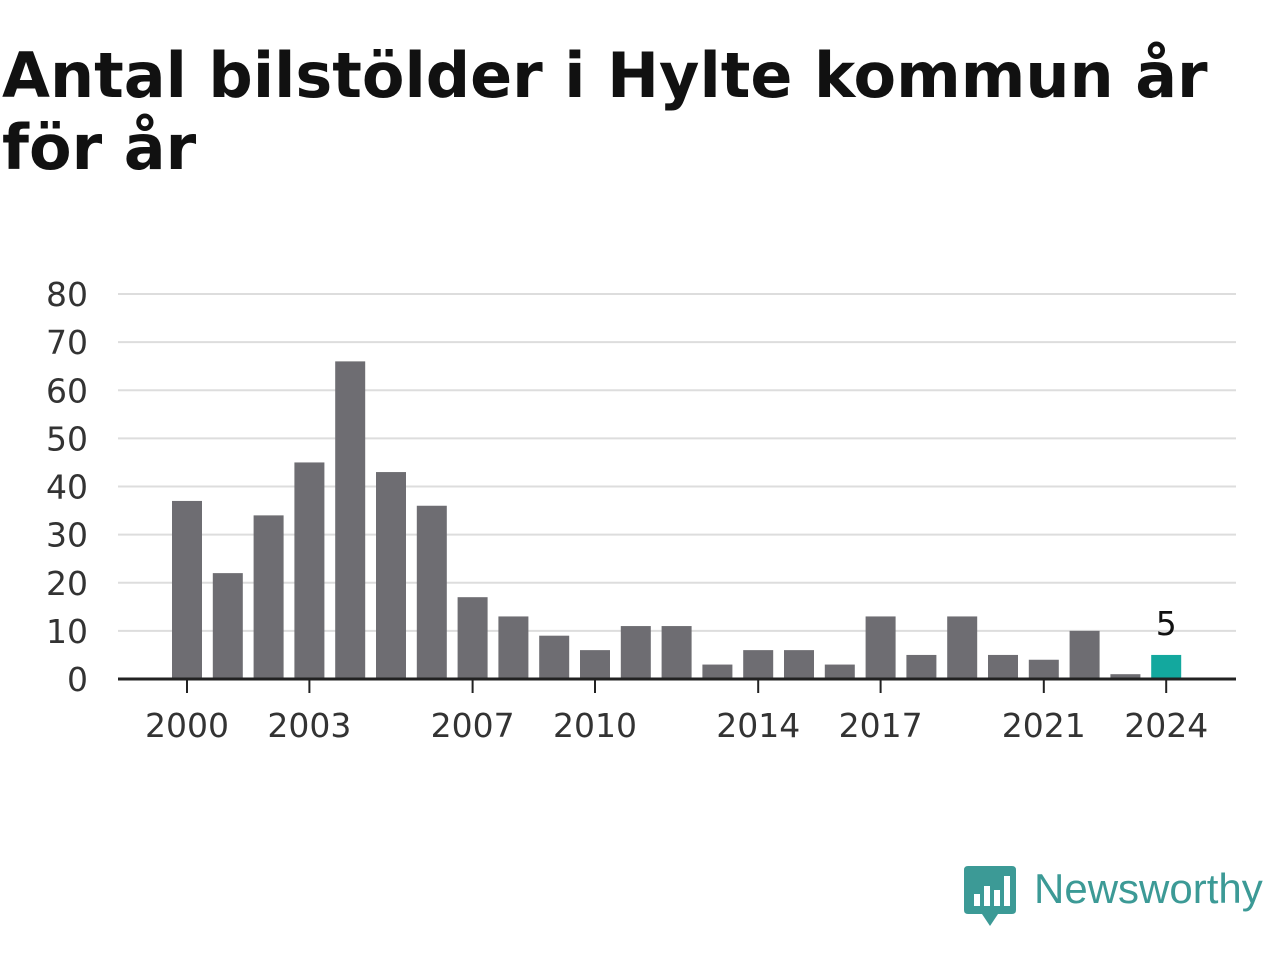 This screenshot has width=1280, height=960. What do you see at coordinates (962, 647) in the screenshot?
I see `bar-2019` at bounding box center [962, 647].